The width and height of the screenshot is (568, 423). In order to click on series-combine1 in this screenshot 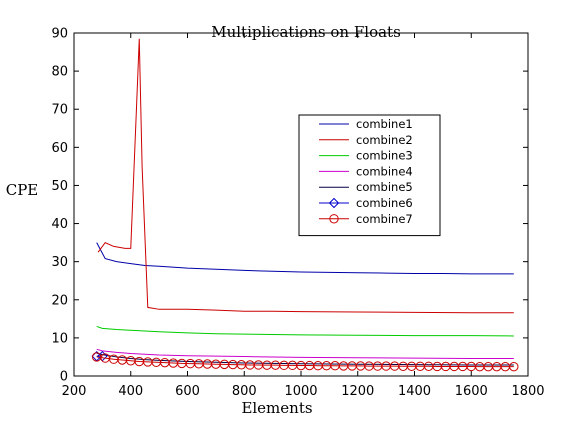, I will do `click(305, 258)`.